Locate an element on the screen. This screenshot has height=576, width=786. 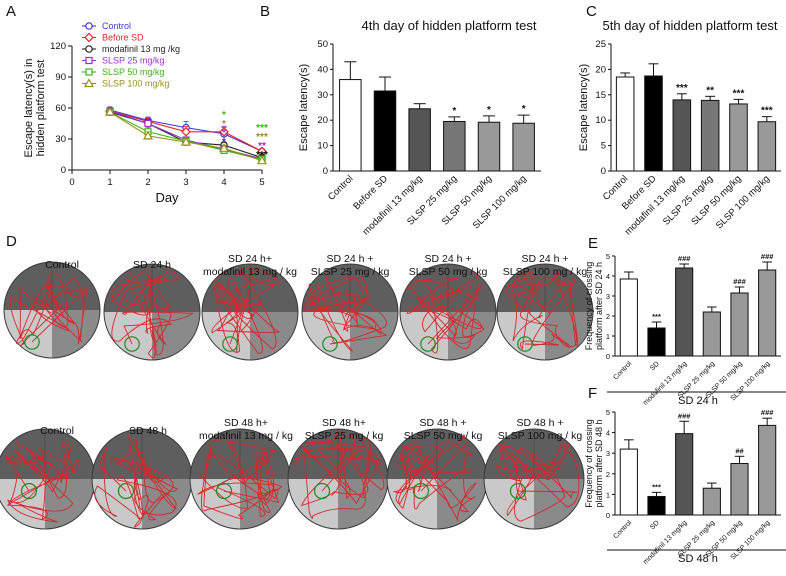
category-label: SLSP 25 mg/kg is located at coordinates (688, 200).